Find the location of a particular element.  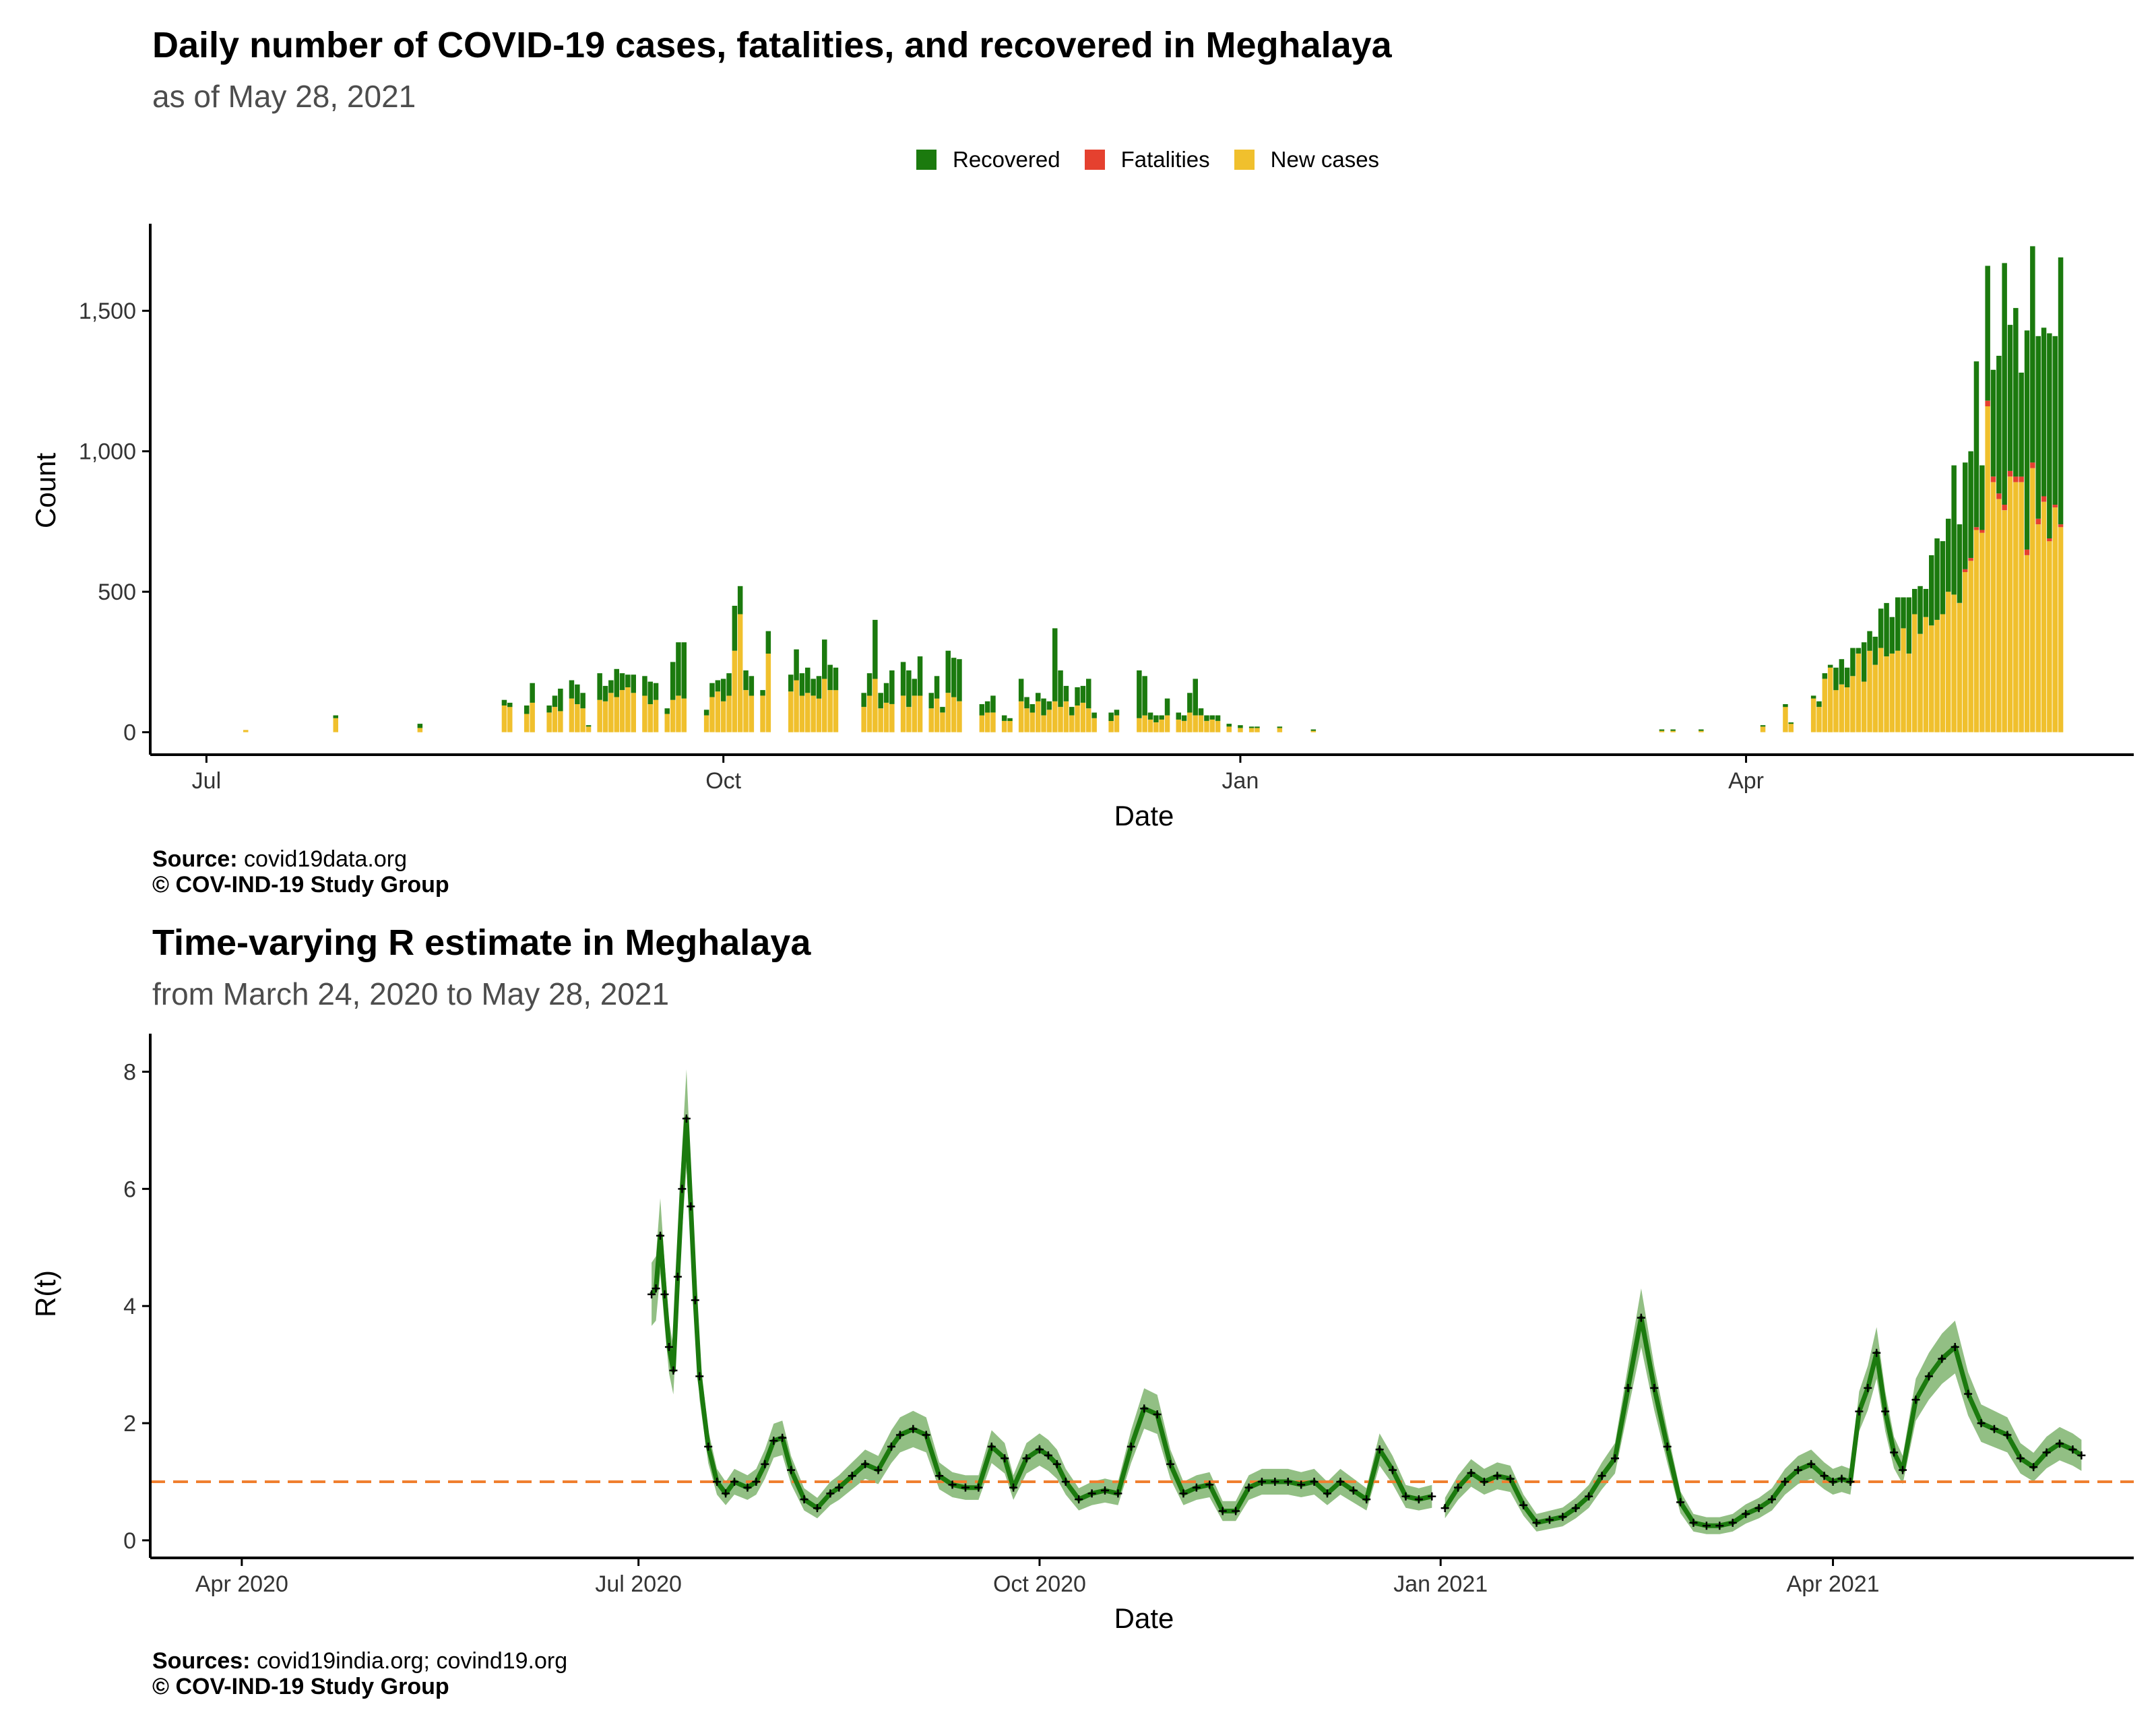

chart2-xtick-label-2: Oct 2020 is located at coordinates (1039, 1584).